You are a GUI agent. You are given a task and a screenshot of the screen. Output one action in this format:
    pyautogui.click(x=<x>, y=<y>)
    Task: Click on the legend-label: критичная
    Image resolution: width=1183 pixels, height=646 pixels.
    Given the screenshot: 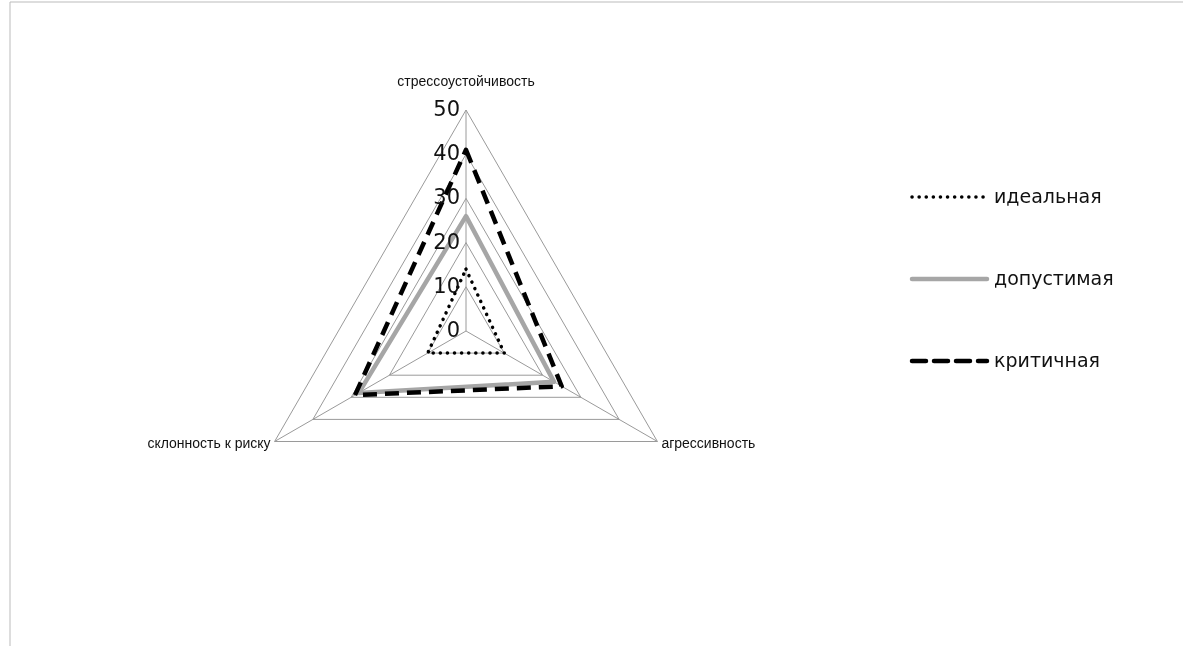 What is the action you would take?
    pyautogui.click(x=1047, y=359)
    